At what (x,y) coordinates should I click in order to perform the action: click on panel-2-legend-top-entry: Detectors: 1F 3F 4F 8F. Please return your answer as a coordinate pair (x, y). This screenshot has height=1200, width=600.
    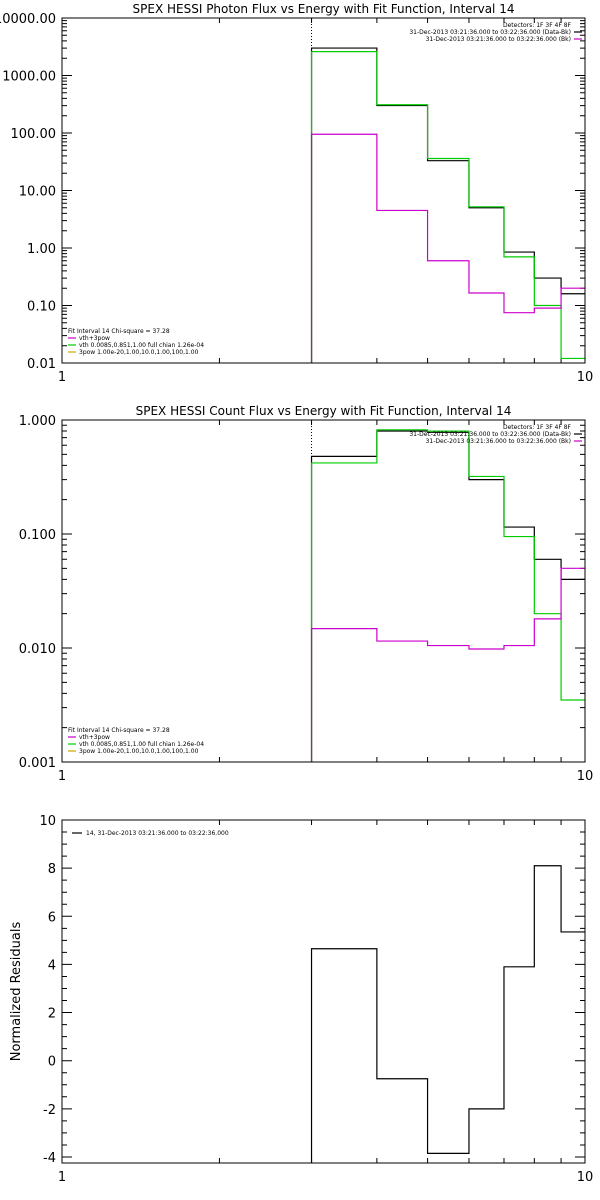
    Looking at the image, I should click on (537, 427).